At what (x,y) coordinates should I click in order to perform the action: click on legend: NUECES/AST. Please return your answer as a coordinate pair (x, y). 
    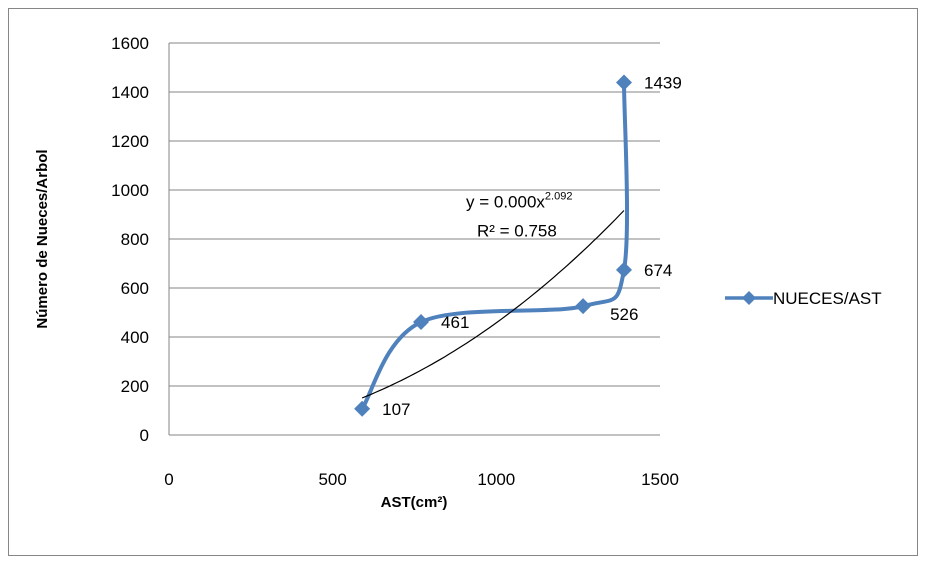
    Looking at the image, I should click on (803, 298).